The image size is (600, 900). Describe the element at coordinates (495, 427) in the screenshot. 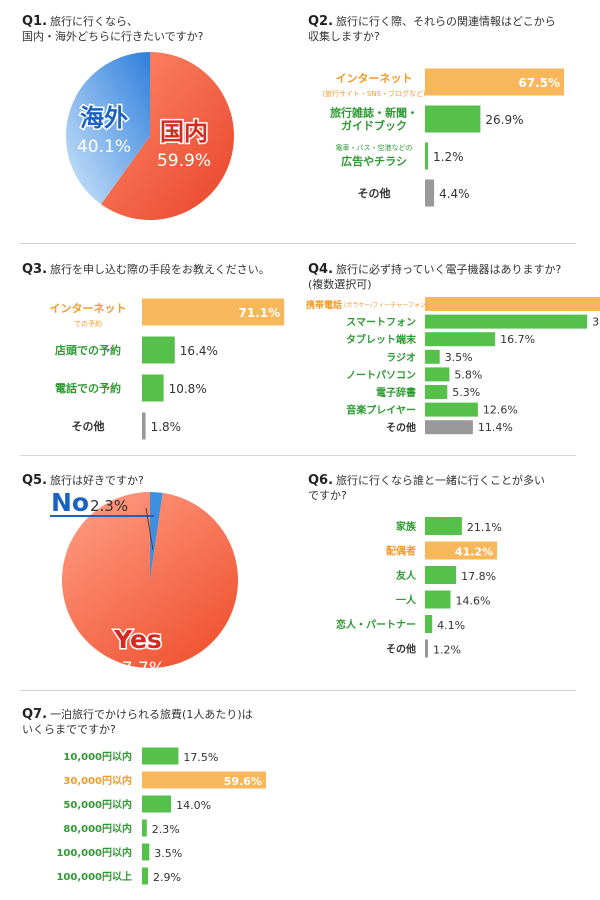

I see `q4-value-7: 11.4%` at that location.